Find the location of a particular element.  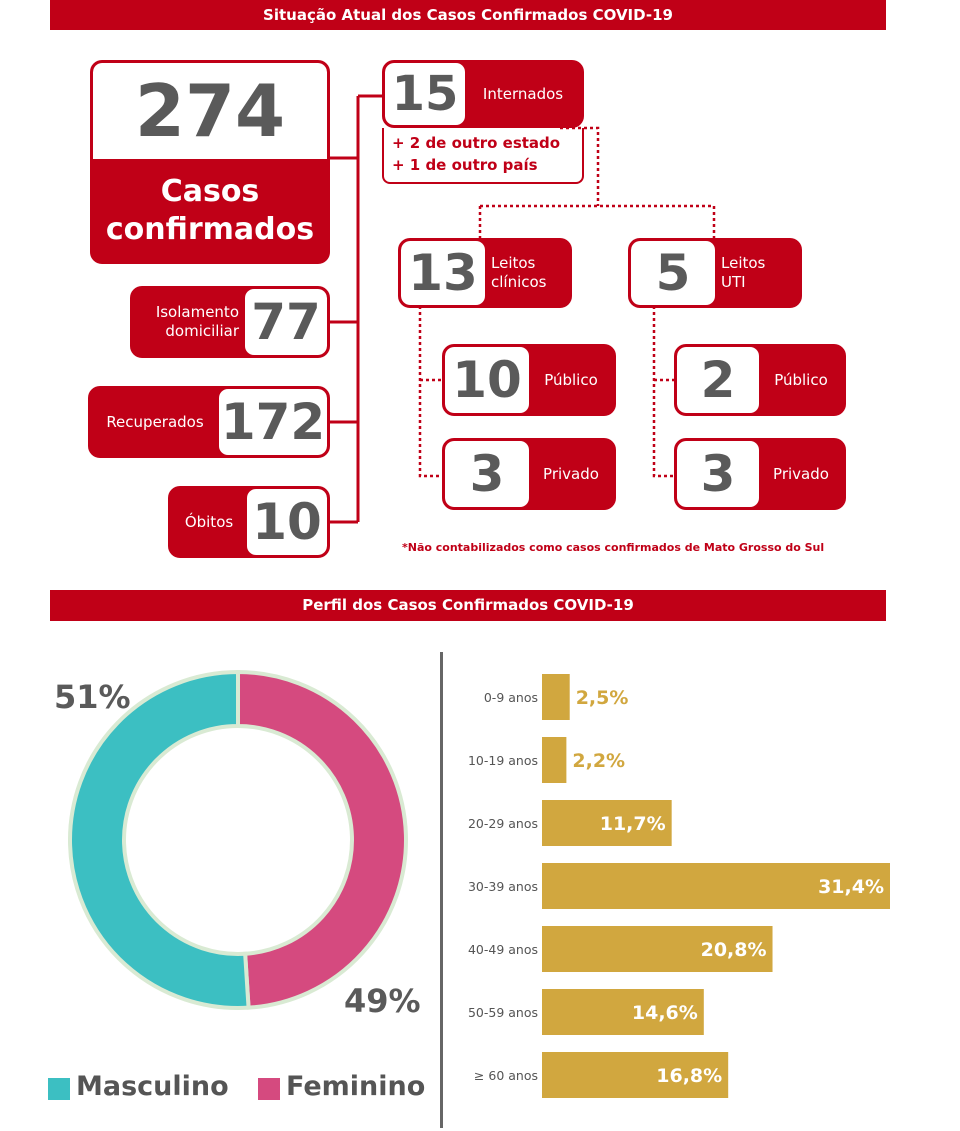

legend-swatch-feminino is located at coordinates (269, 1089).